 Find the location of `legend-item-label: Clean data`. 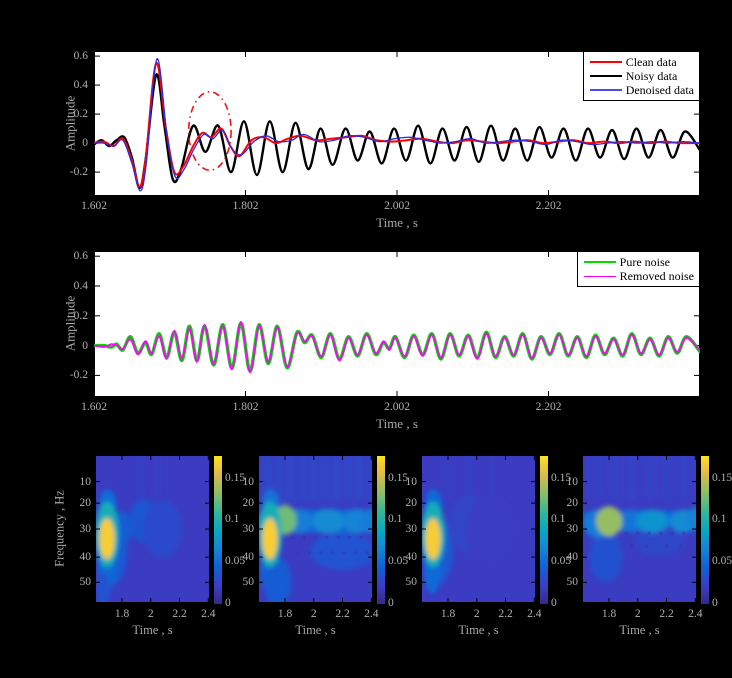

legend-item-label: Clean data is located at coordinates (651, 61).